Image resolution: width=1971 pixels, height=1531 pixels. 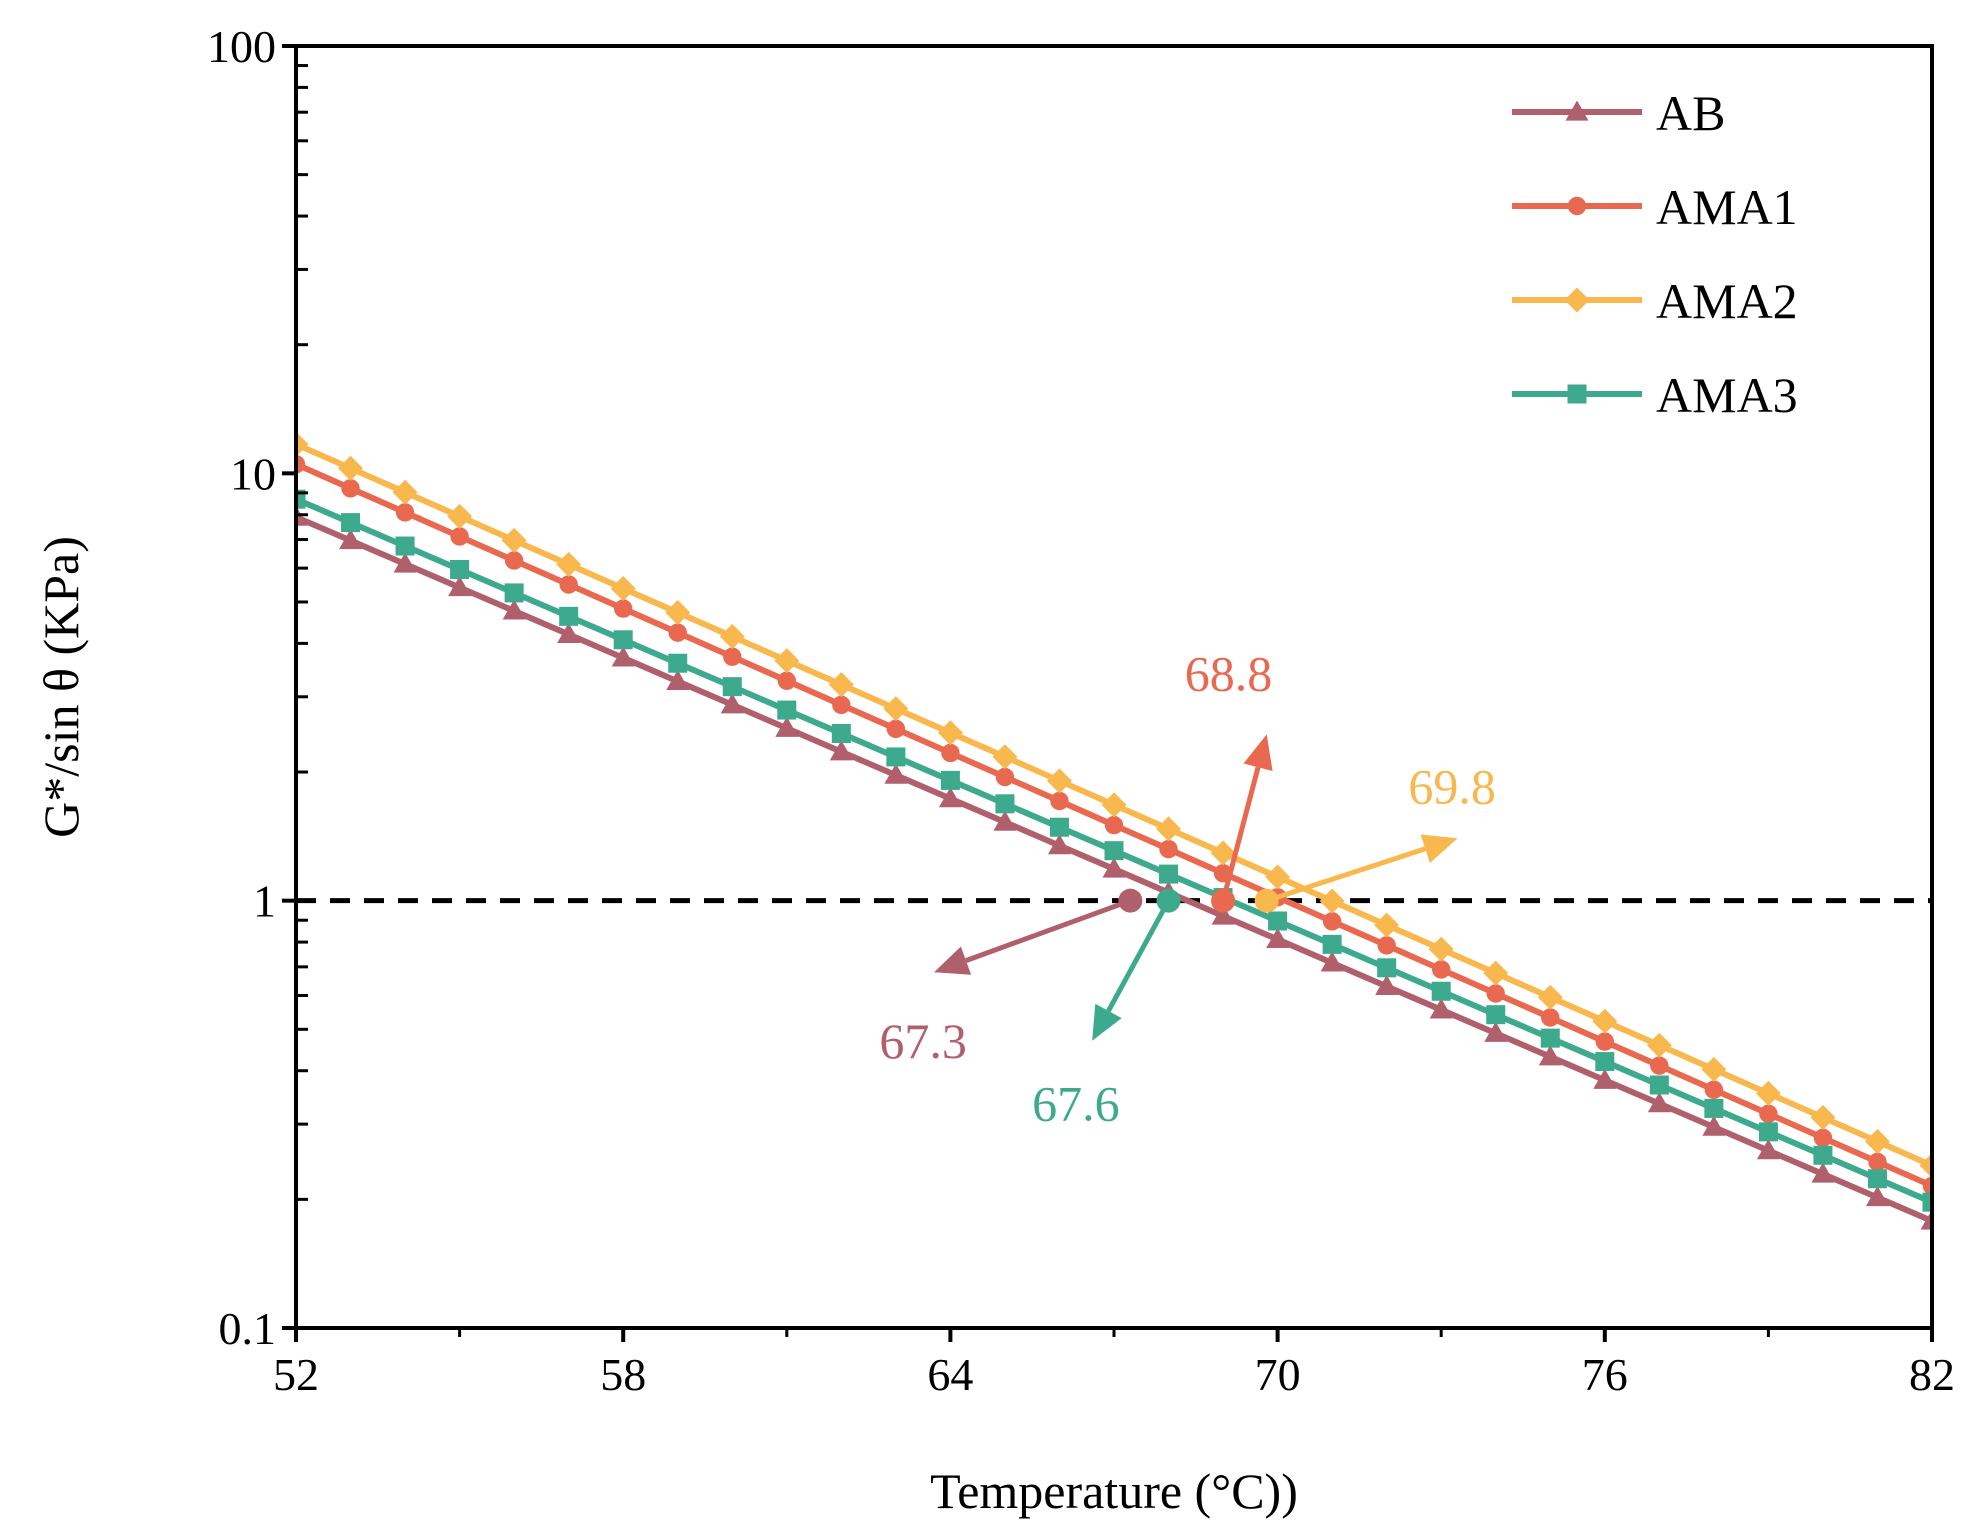 I want to click on legend-marker, so click(x=1577, y=300).